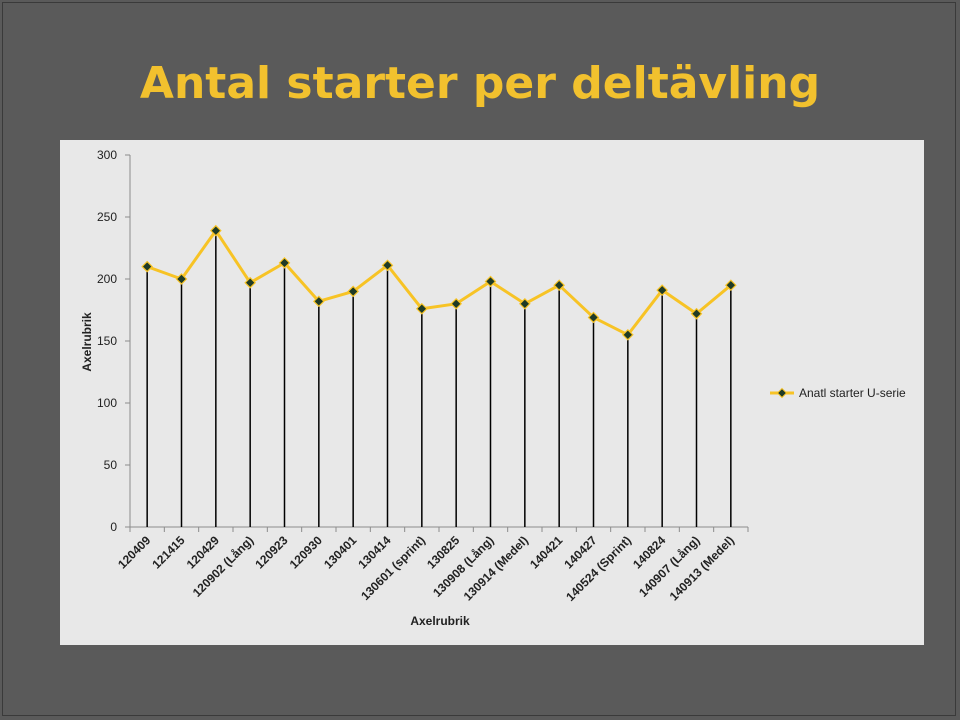 Image resolution: width=960 pixels, height=720 pixels. What do you see at coordinates (107, 341) in the screenshot?
I see `y-tick-label: 150` at bounding box center [107, 341].